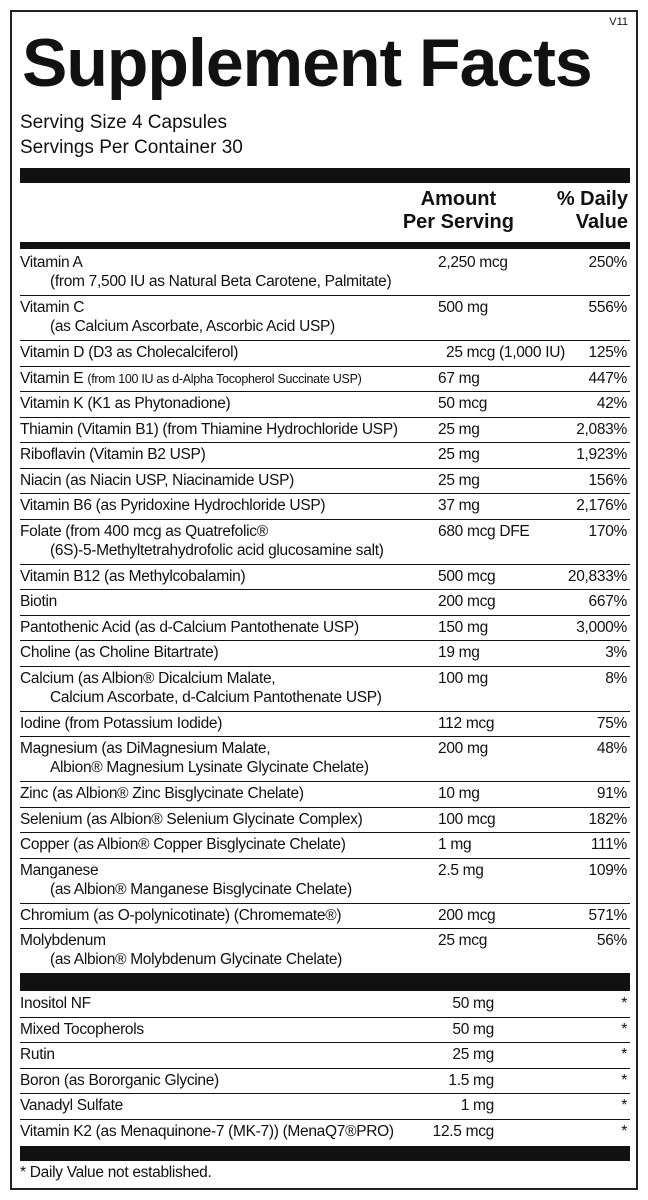 The width and height of the screenshot is (648, 1200). What do you see at coordinates (145, 748) in the screenshot?
I see `nutrient-name: Magnesium (as DiMagnesium Malate,` at bounding box center [145, 748].